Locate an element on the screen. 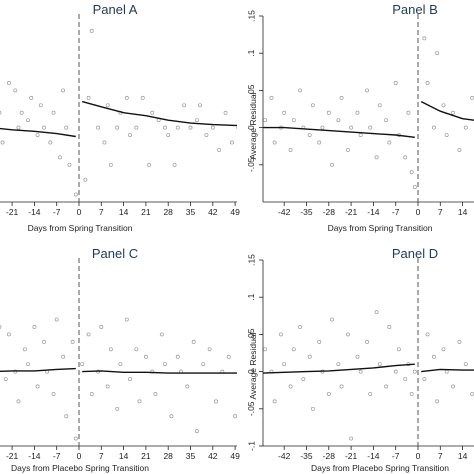 This screenshot has width=474, height=474. panel-d-title: Panel D is located at coordinates (415, 253).